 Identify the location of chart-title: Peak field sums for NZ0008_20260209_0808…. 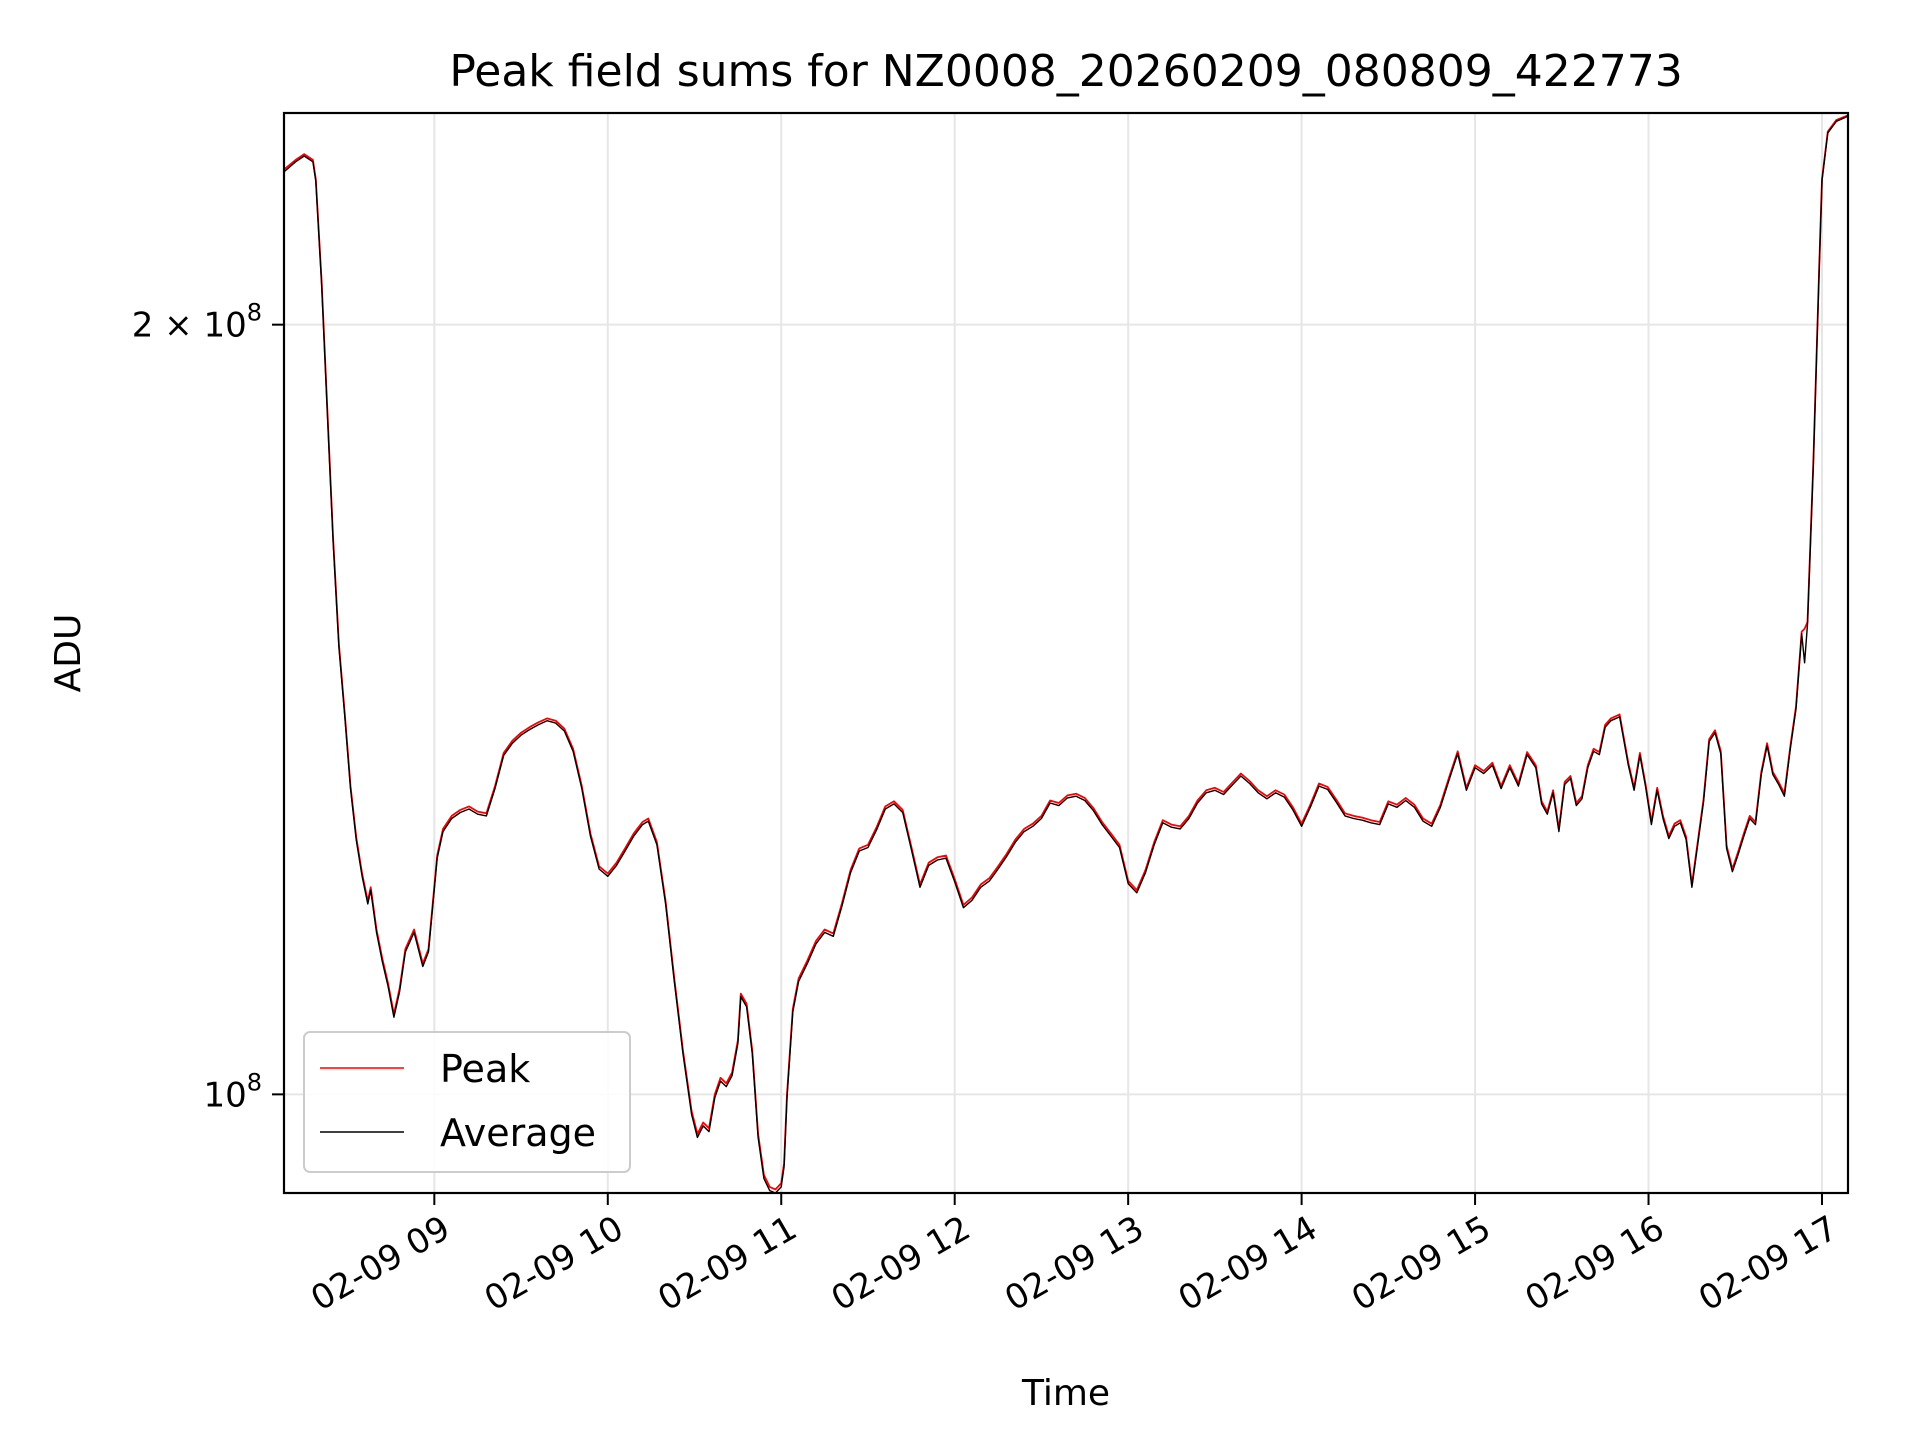
(1065, 71).